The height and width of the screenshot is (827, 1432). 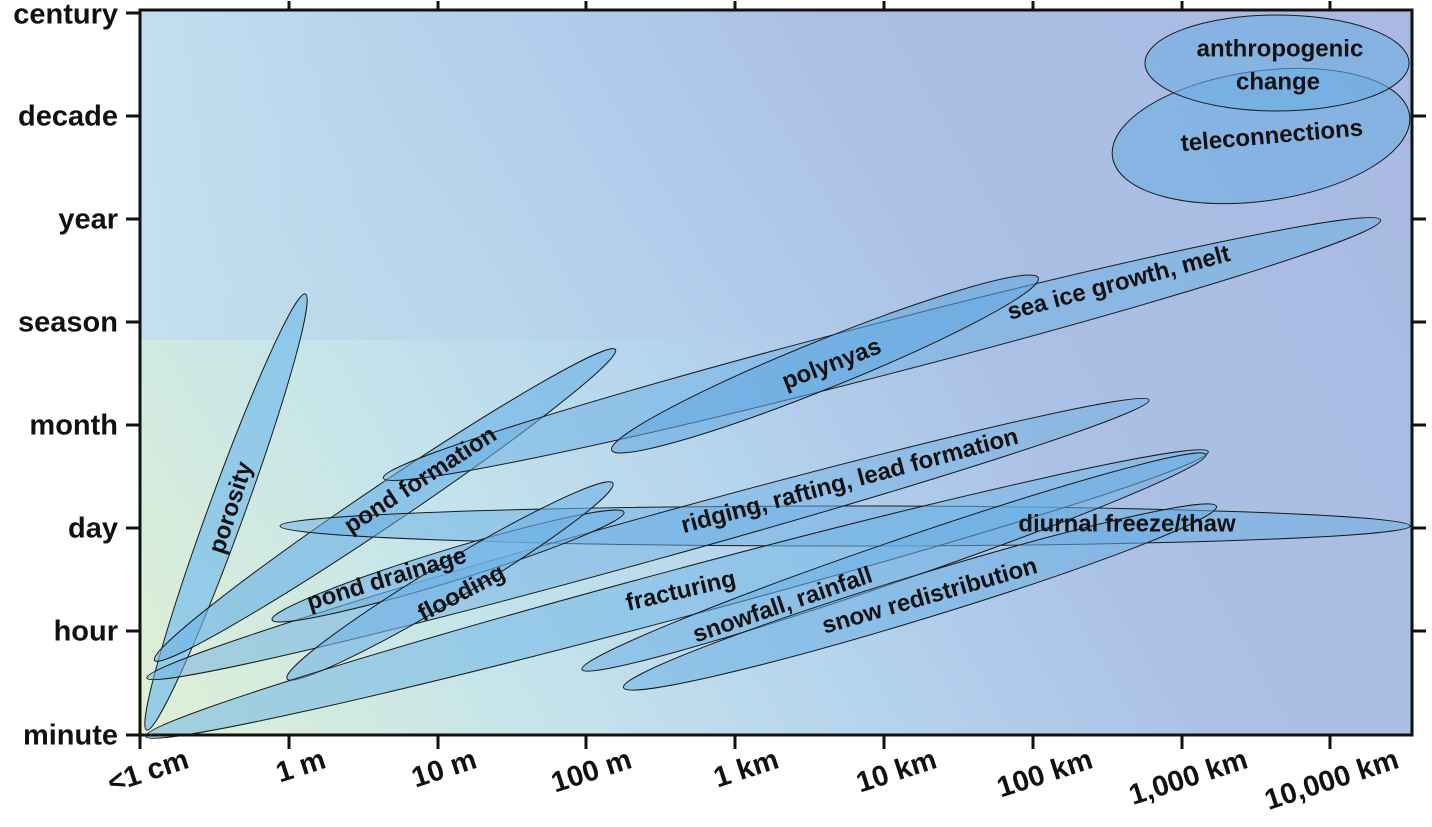 What do you see at coordinates (148, 772) in the screenshot?
I see `x-label-1cm: <1 cm` at bounding box center [148, 772].